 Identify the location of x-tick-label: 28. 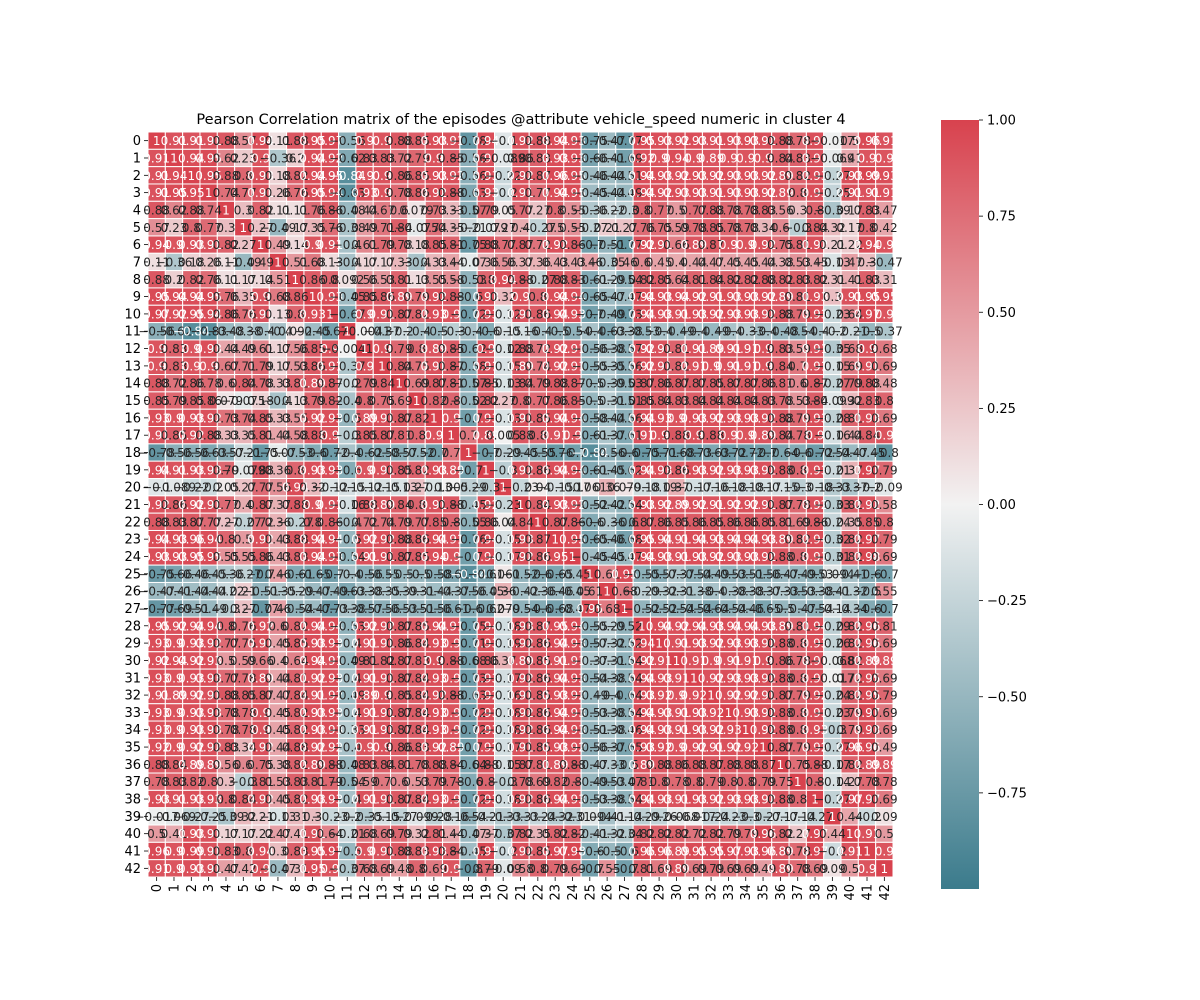
(642, 892).